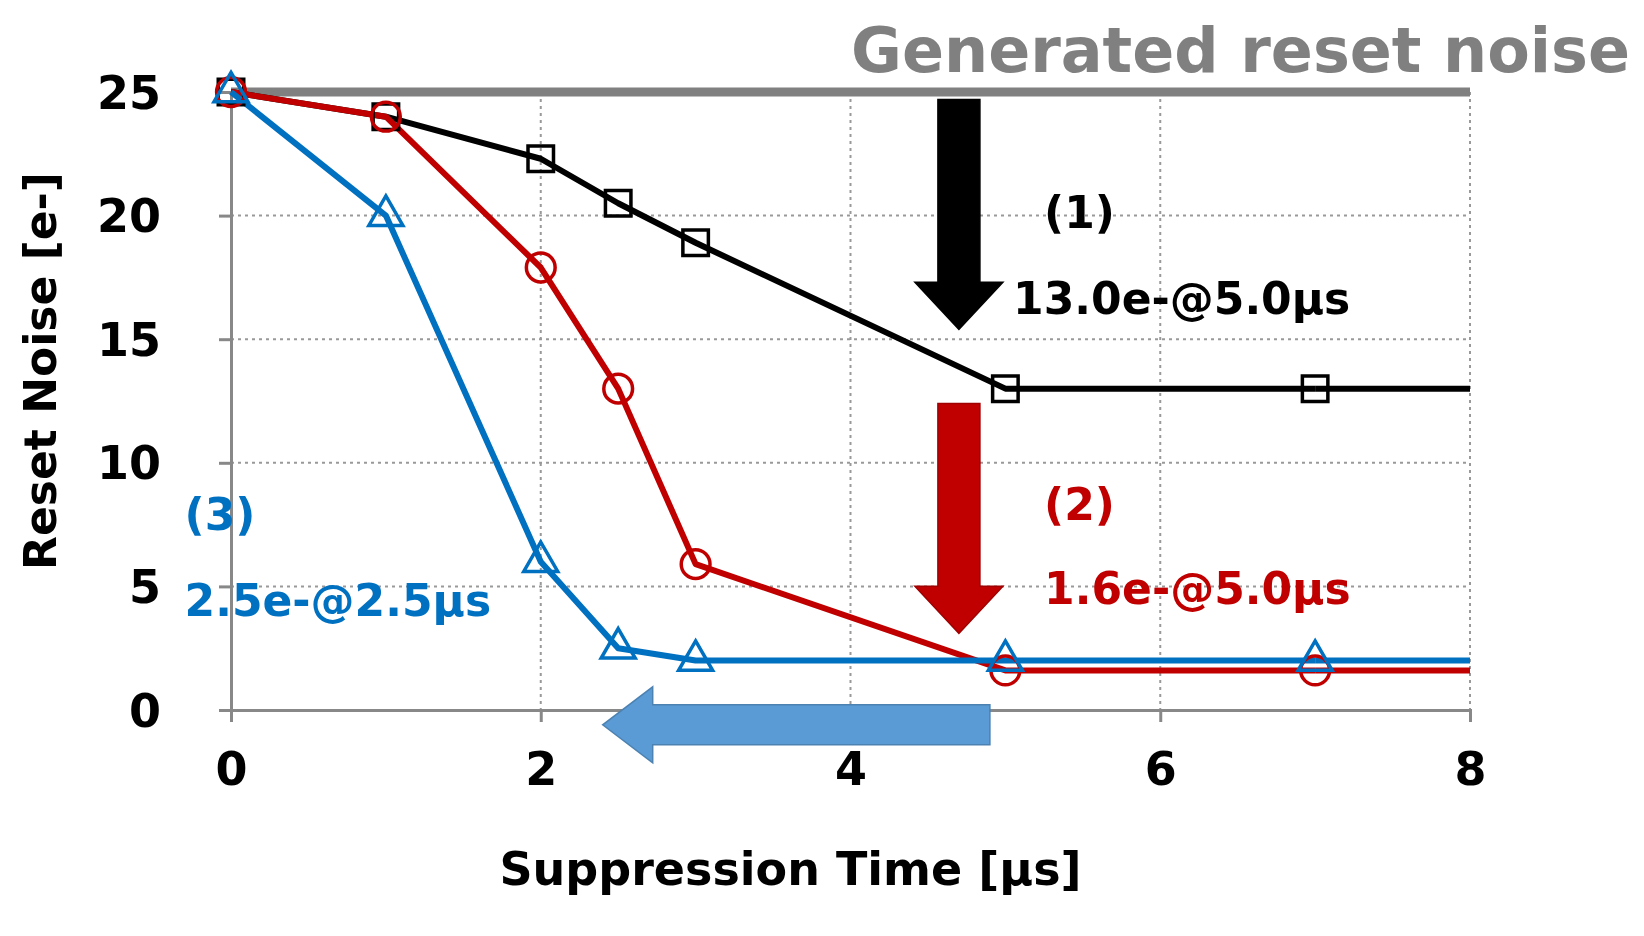 This screenshot has width=1644, height=936. Describe the element at coordinates (144, 587) in the screenshot. I see `y-tick-label: 5` at that location.